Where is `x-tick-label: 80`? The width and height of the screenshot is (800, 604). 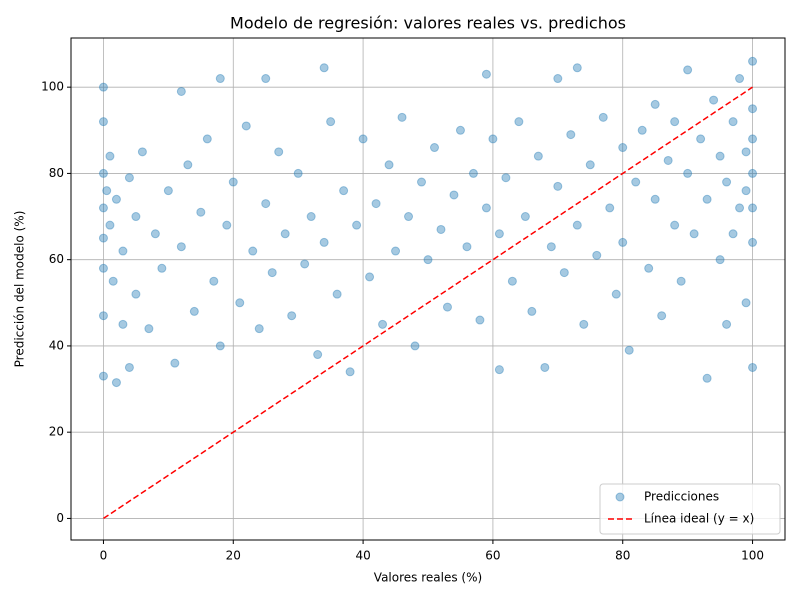 x-tick-label: 80 is located at coordinates (622, 556).